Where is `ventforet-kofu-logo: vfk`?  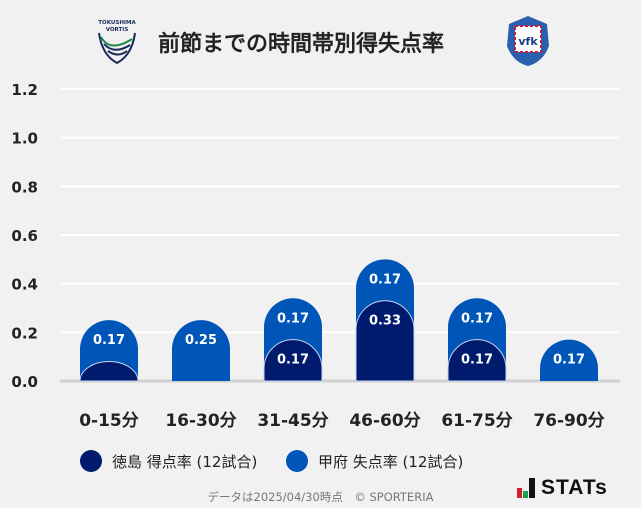
ventforet-kofu-logo: vfk is located at coordinates (528, 41).